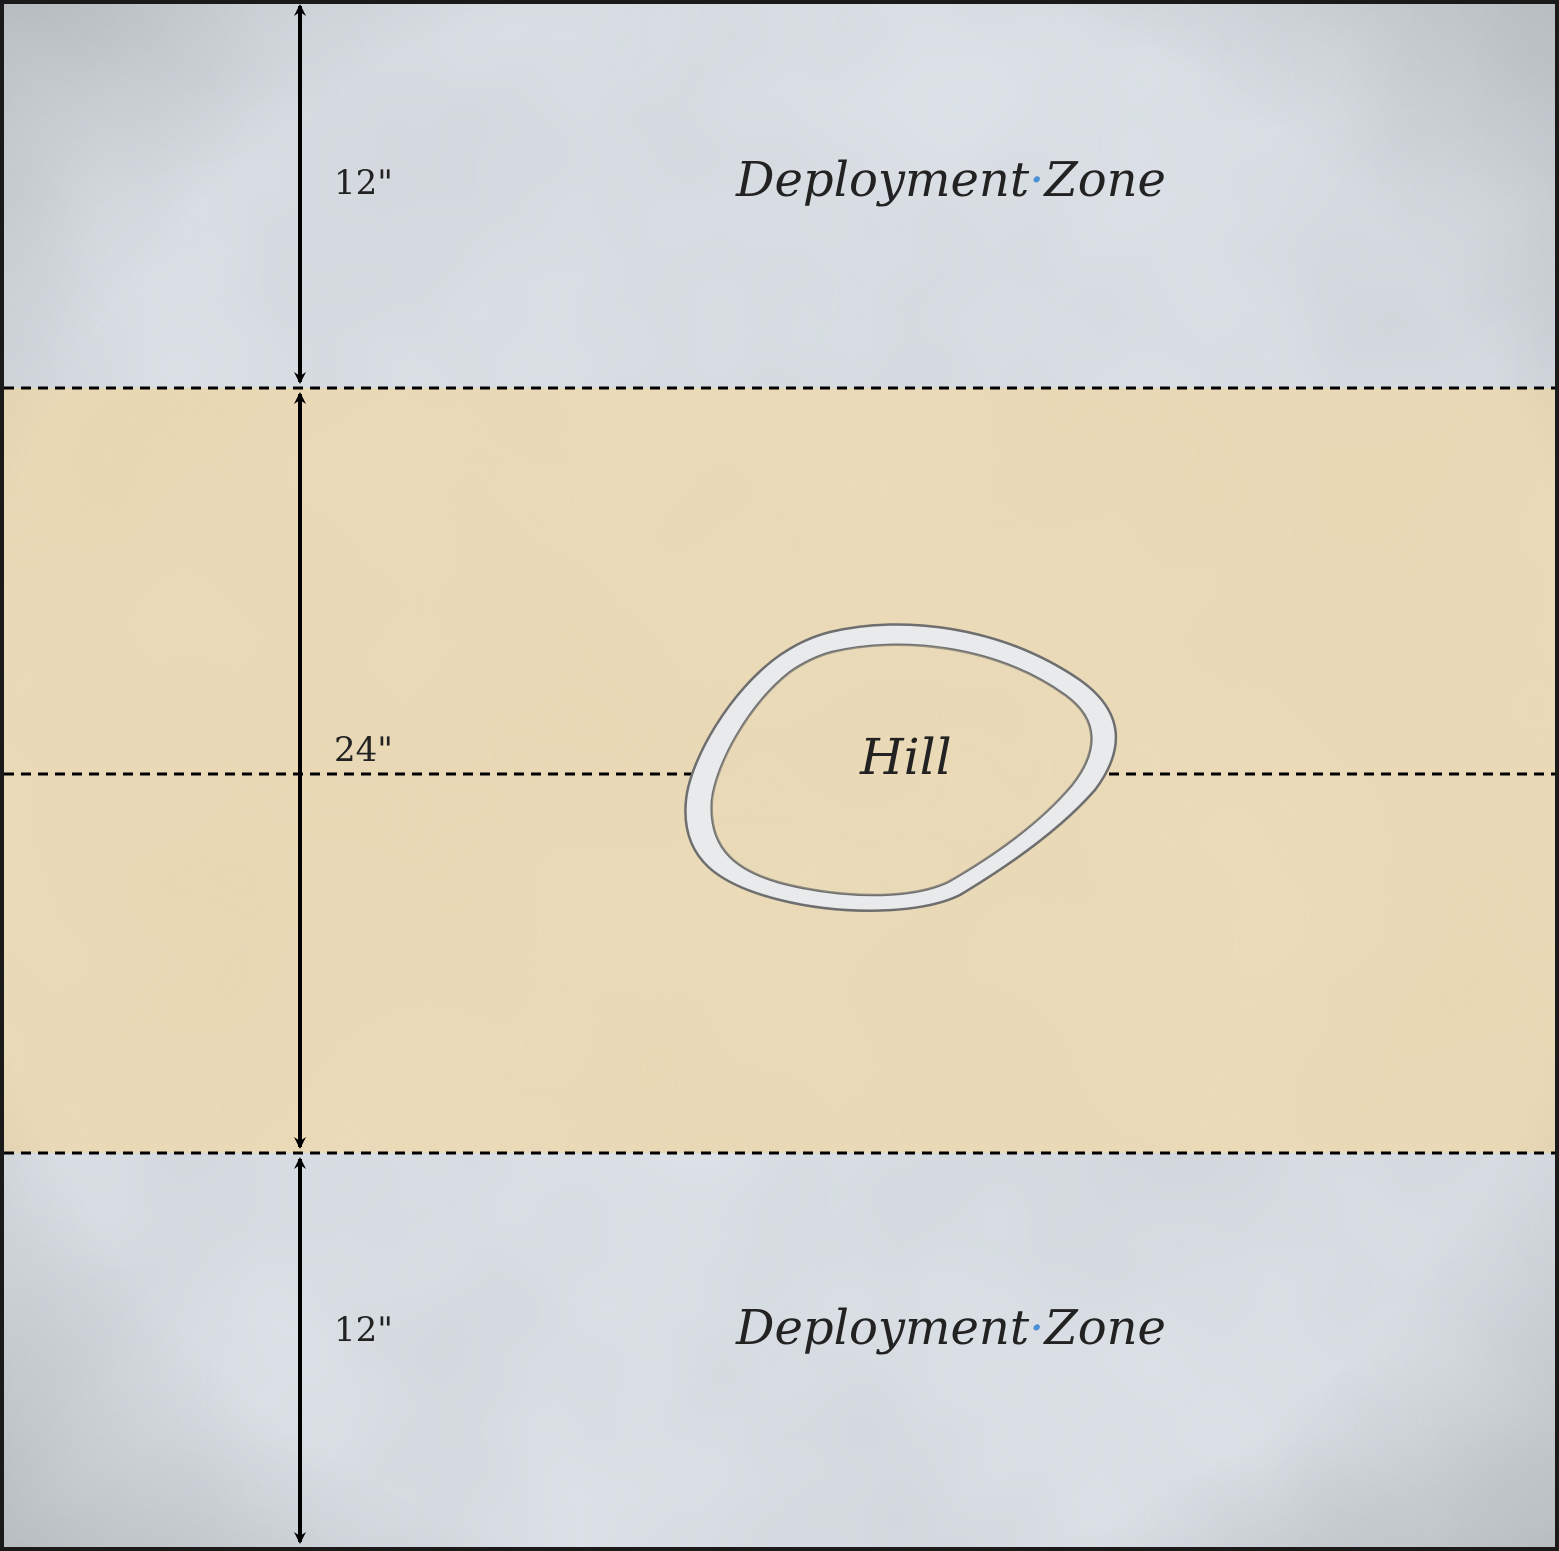  I want to click on top-zone-depth-label: 12", so click(363, 183).